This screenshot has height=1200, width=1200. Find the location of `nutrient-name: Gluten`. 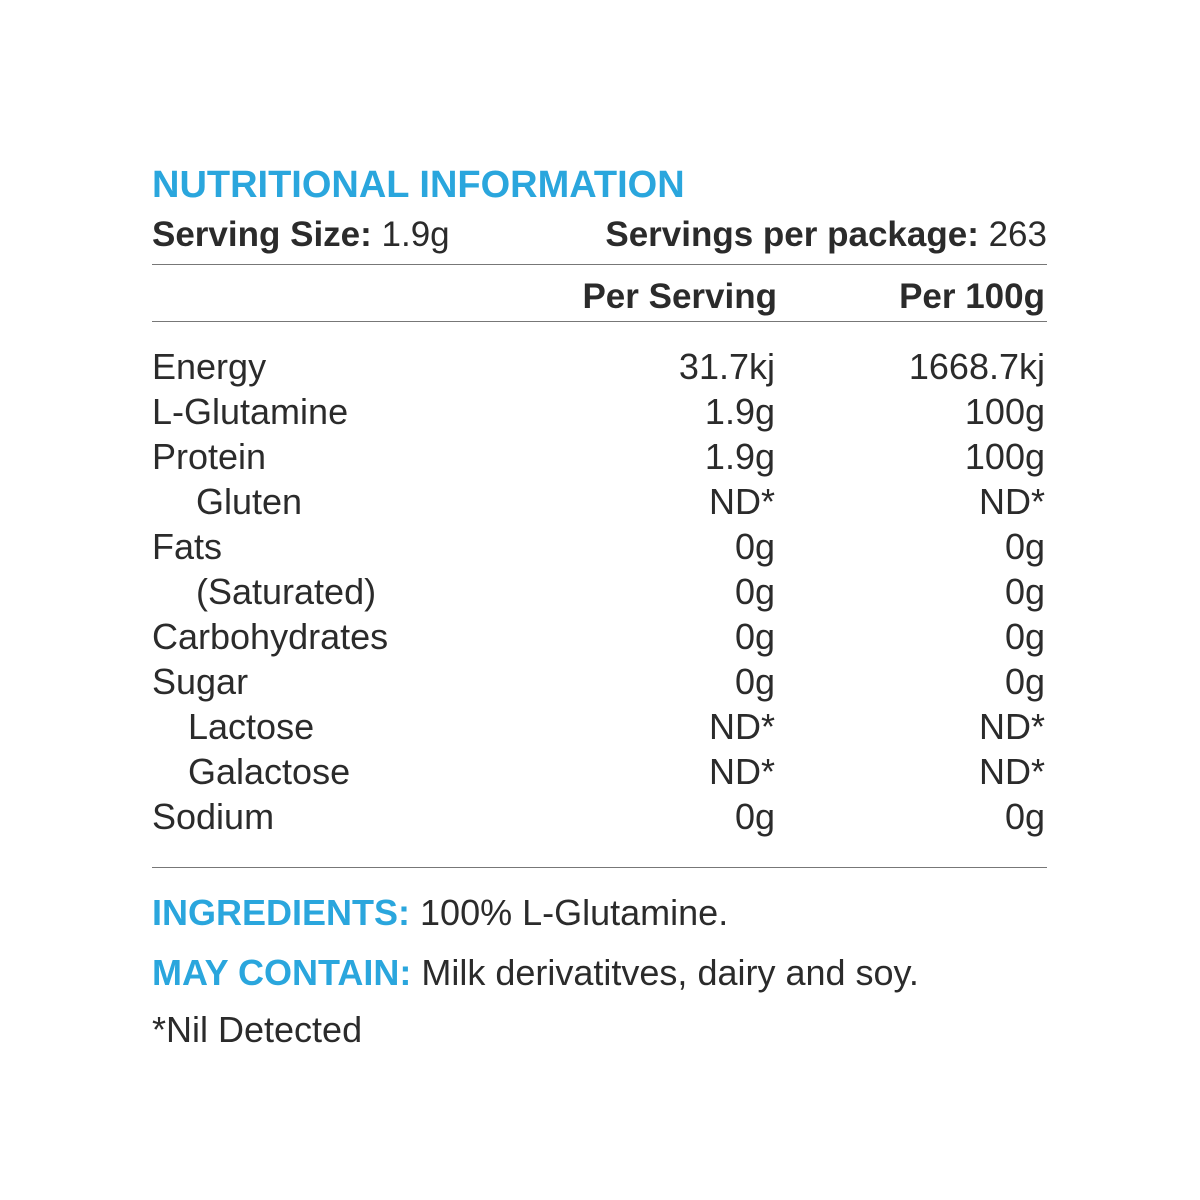

nutrient-name: Gluten is located at coordinates (249, 501).